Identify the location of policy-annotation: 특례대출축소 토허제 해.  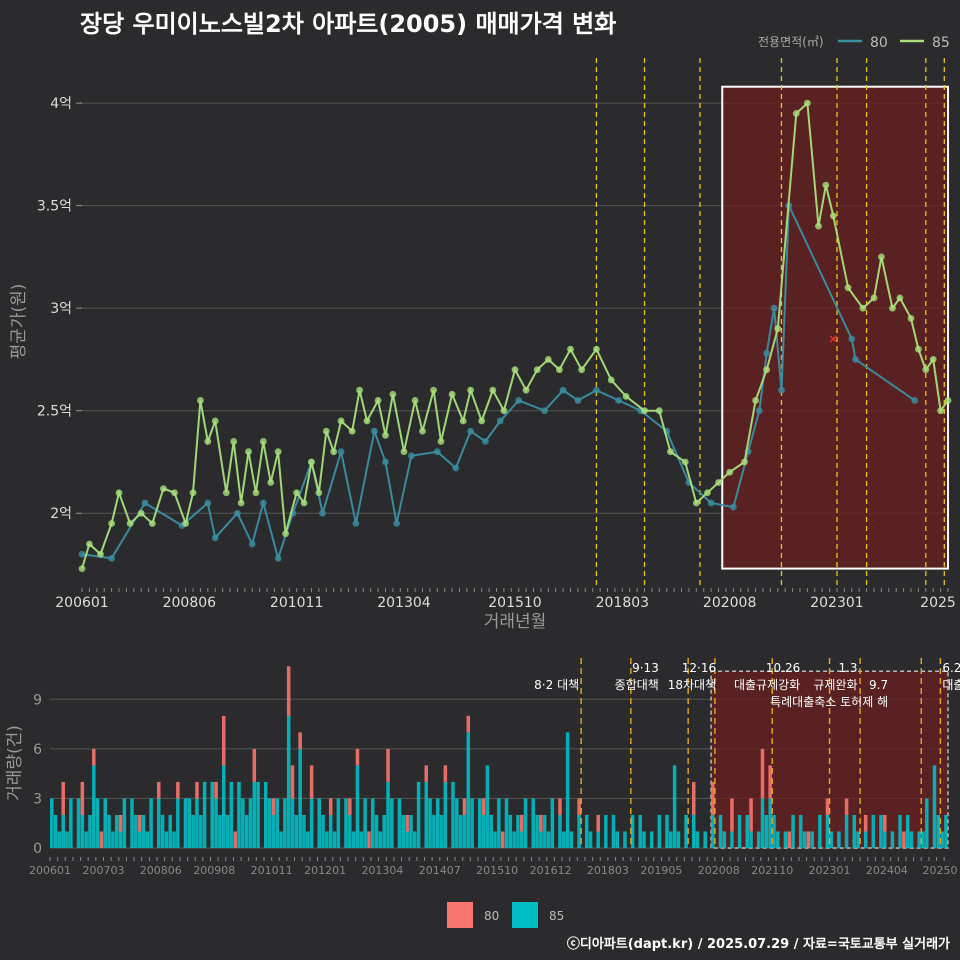
(829, 702).